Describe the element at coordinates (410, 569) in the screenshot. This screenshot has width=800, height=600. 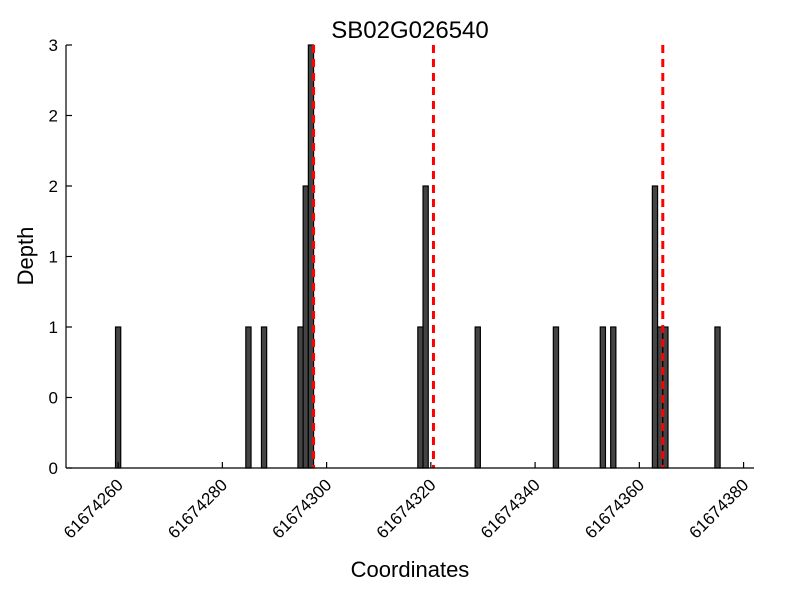
I see `x-axis-label: Coordinates` at that location.